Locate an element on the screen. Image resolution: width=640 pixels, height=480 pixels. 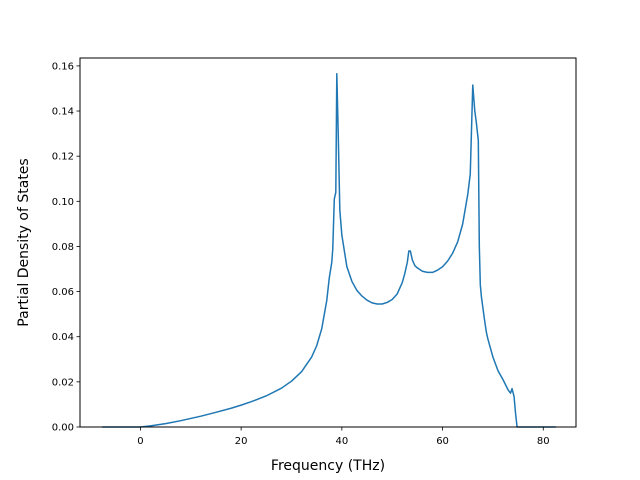
x-tick-label: 80 is located at coordinates (543, 441).